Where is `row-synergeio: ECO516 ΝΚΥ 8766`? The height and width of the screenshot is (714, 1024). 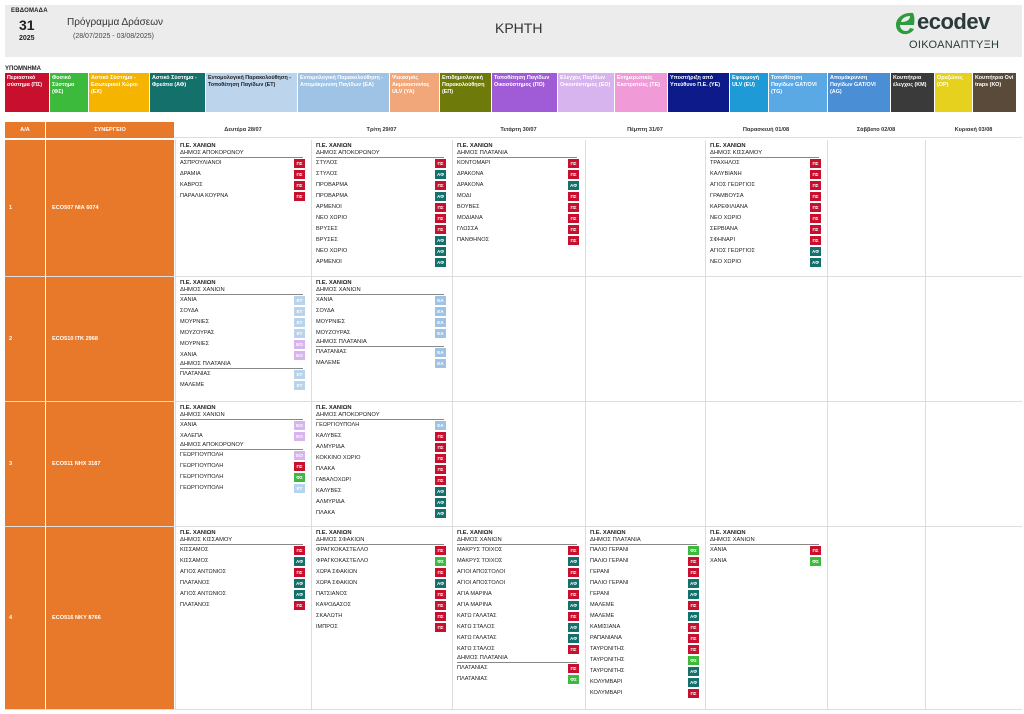 row-synergeio: ECO516 ΝΚΥ 8766 is located at coordinates (110, 618).